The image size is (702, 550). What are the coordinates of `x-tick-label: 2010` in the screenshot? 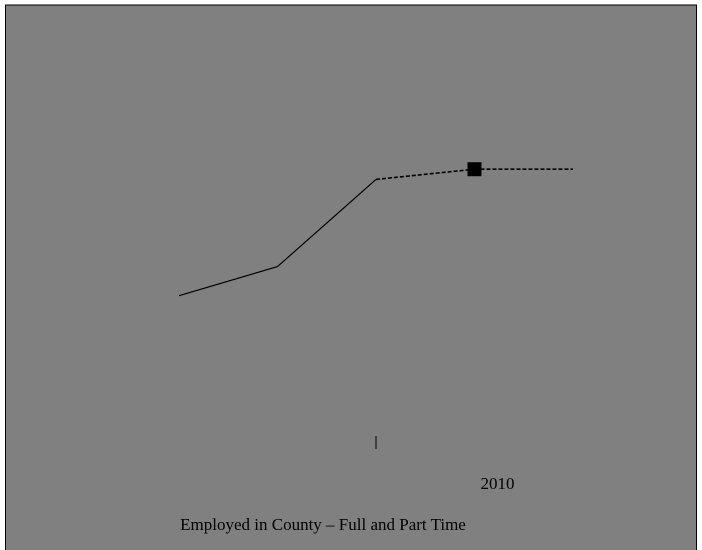 It's located at (498, 483).